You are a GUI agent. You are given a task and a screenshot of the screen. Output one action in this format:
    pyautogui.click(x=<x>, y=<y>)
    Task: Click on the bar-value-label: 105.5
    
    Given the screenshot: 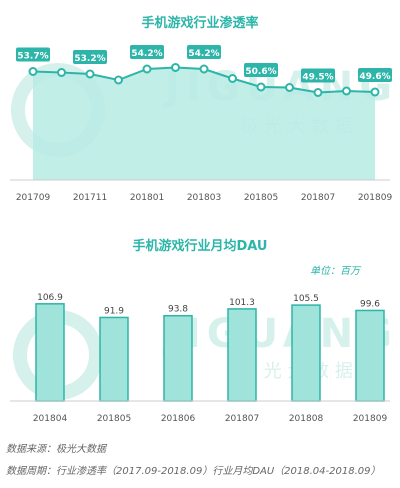 What is the action you would take?
    pyautogui.click(x=306, y=299)
    